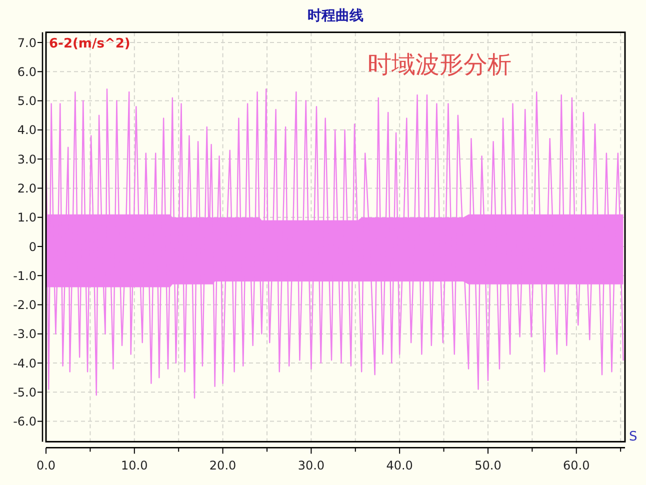 The image size is (646, 485). Describe the element at coordinates (24, 305) in the screenshot. I see `y-tick-label: -2.0` at that location.